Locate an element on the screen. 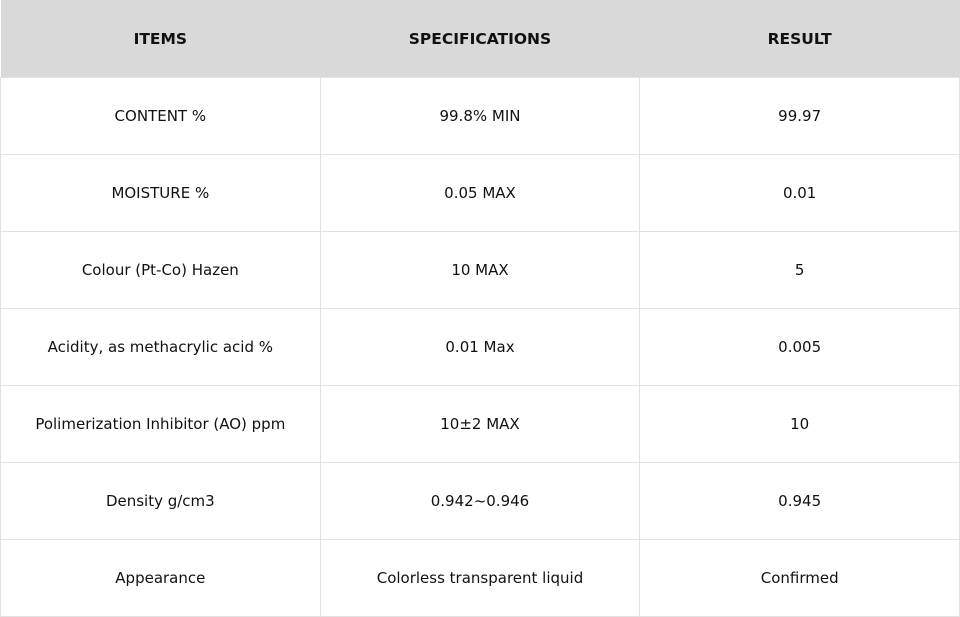 The image size is (960, 617). table-cell: 0.005 is located at coordinates (799, 347).